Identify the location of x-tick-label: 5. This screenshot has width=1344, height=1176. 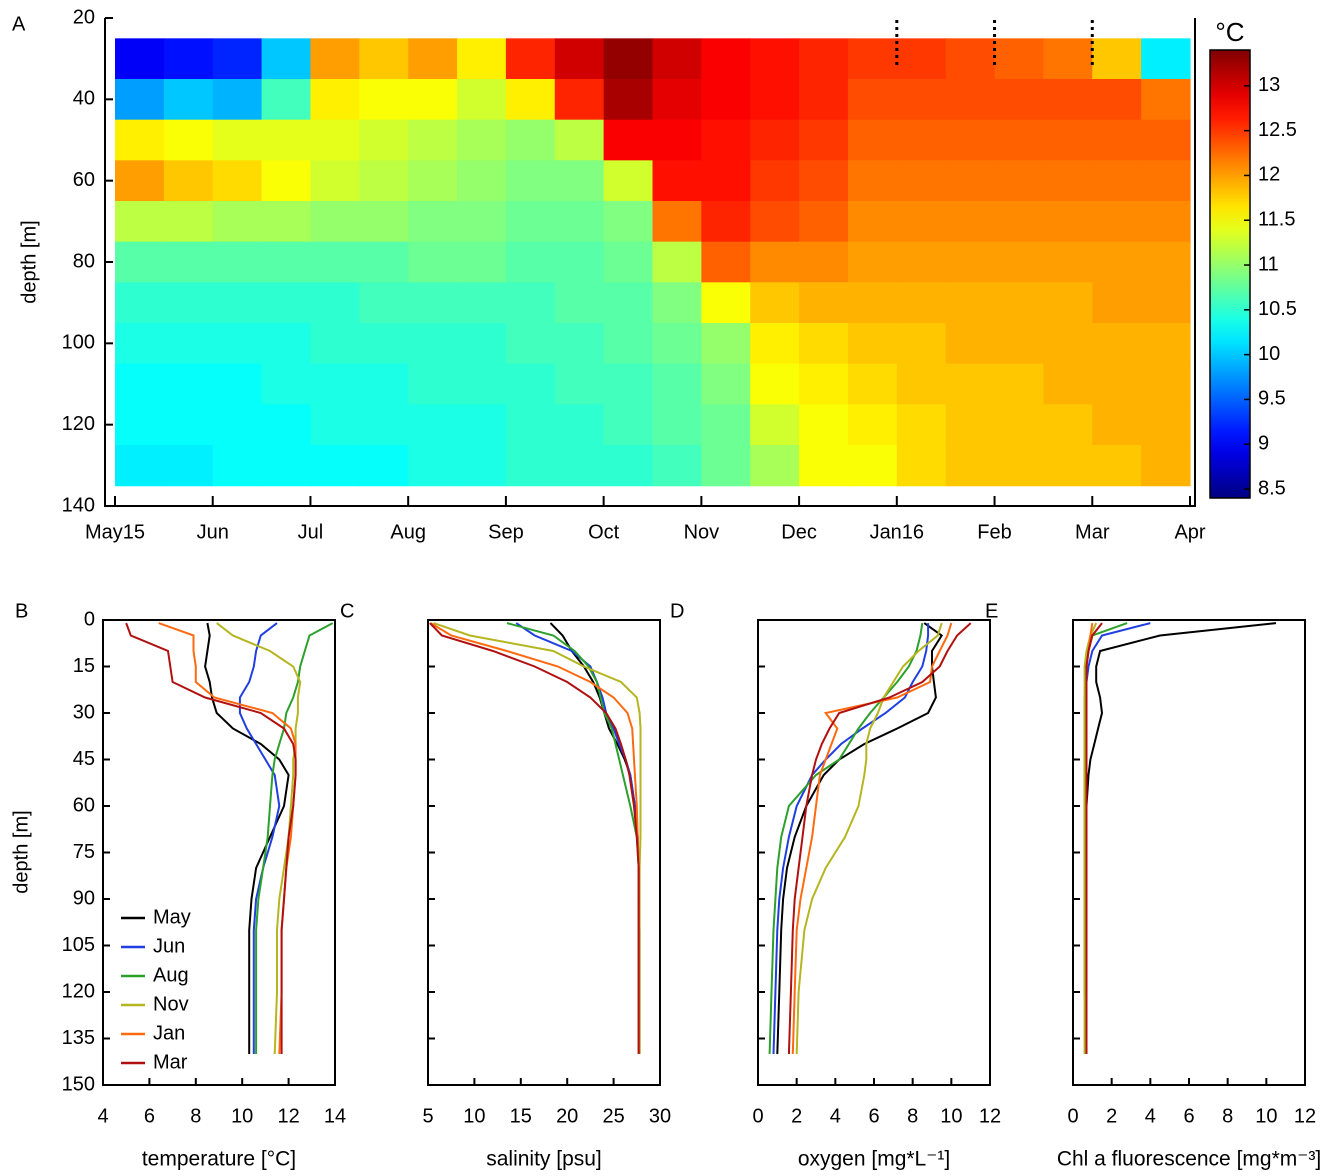
(427, 1116).